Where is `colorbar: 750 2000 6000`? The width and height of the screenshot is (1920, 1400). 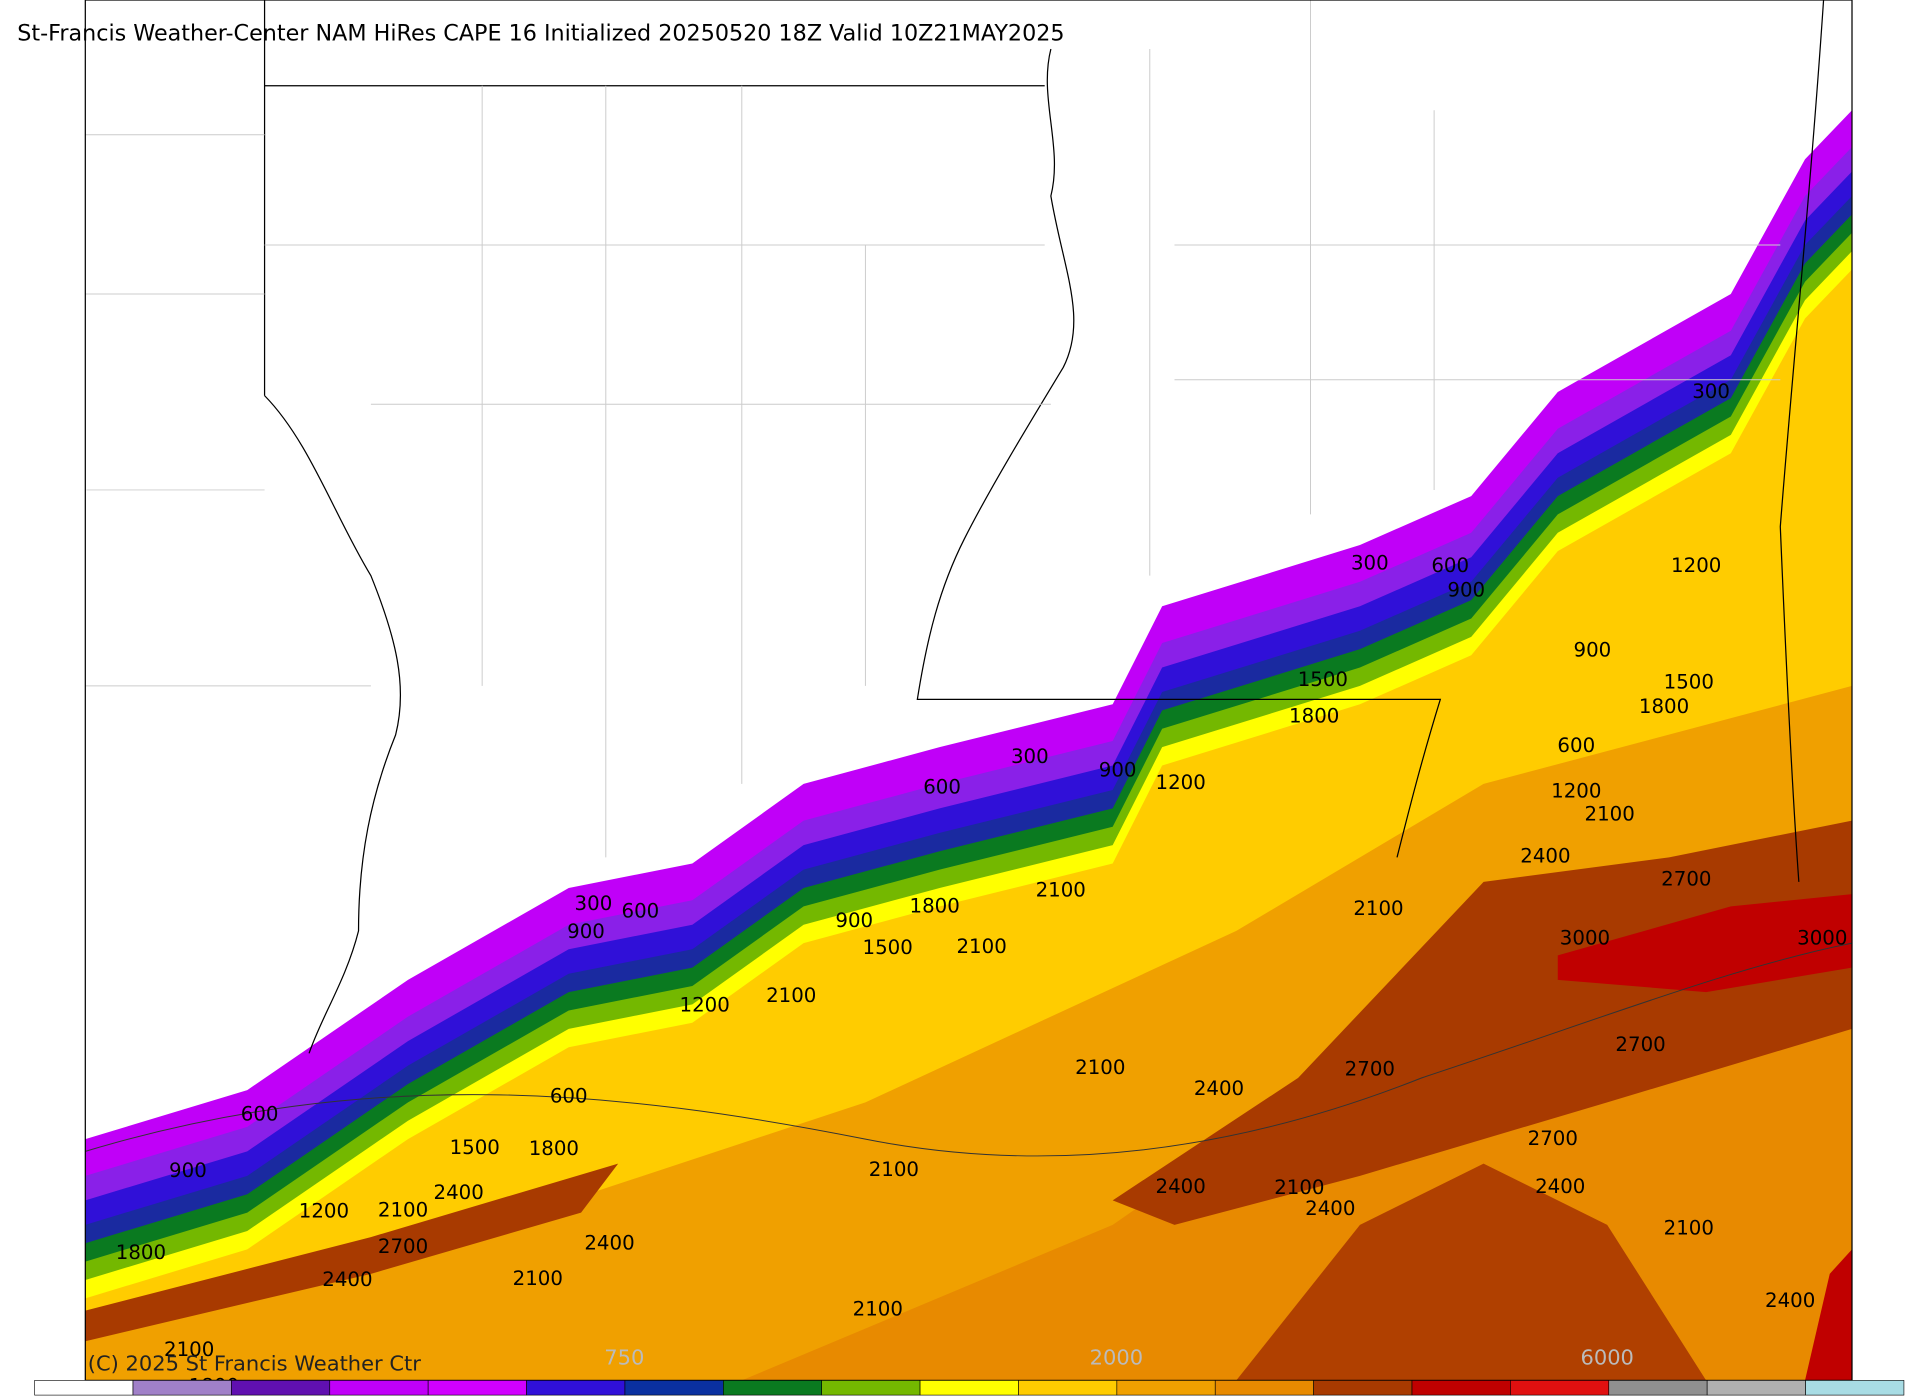
colorbar: 750 2000 6000 is located at coordinates (969, 1371).